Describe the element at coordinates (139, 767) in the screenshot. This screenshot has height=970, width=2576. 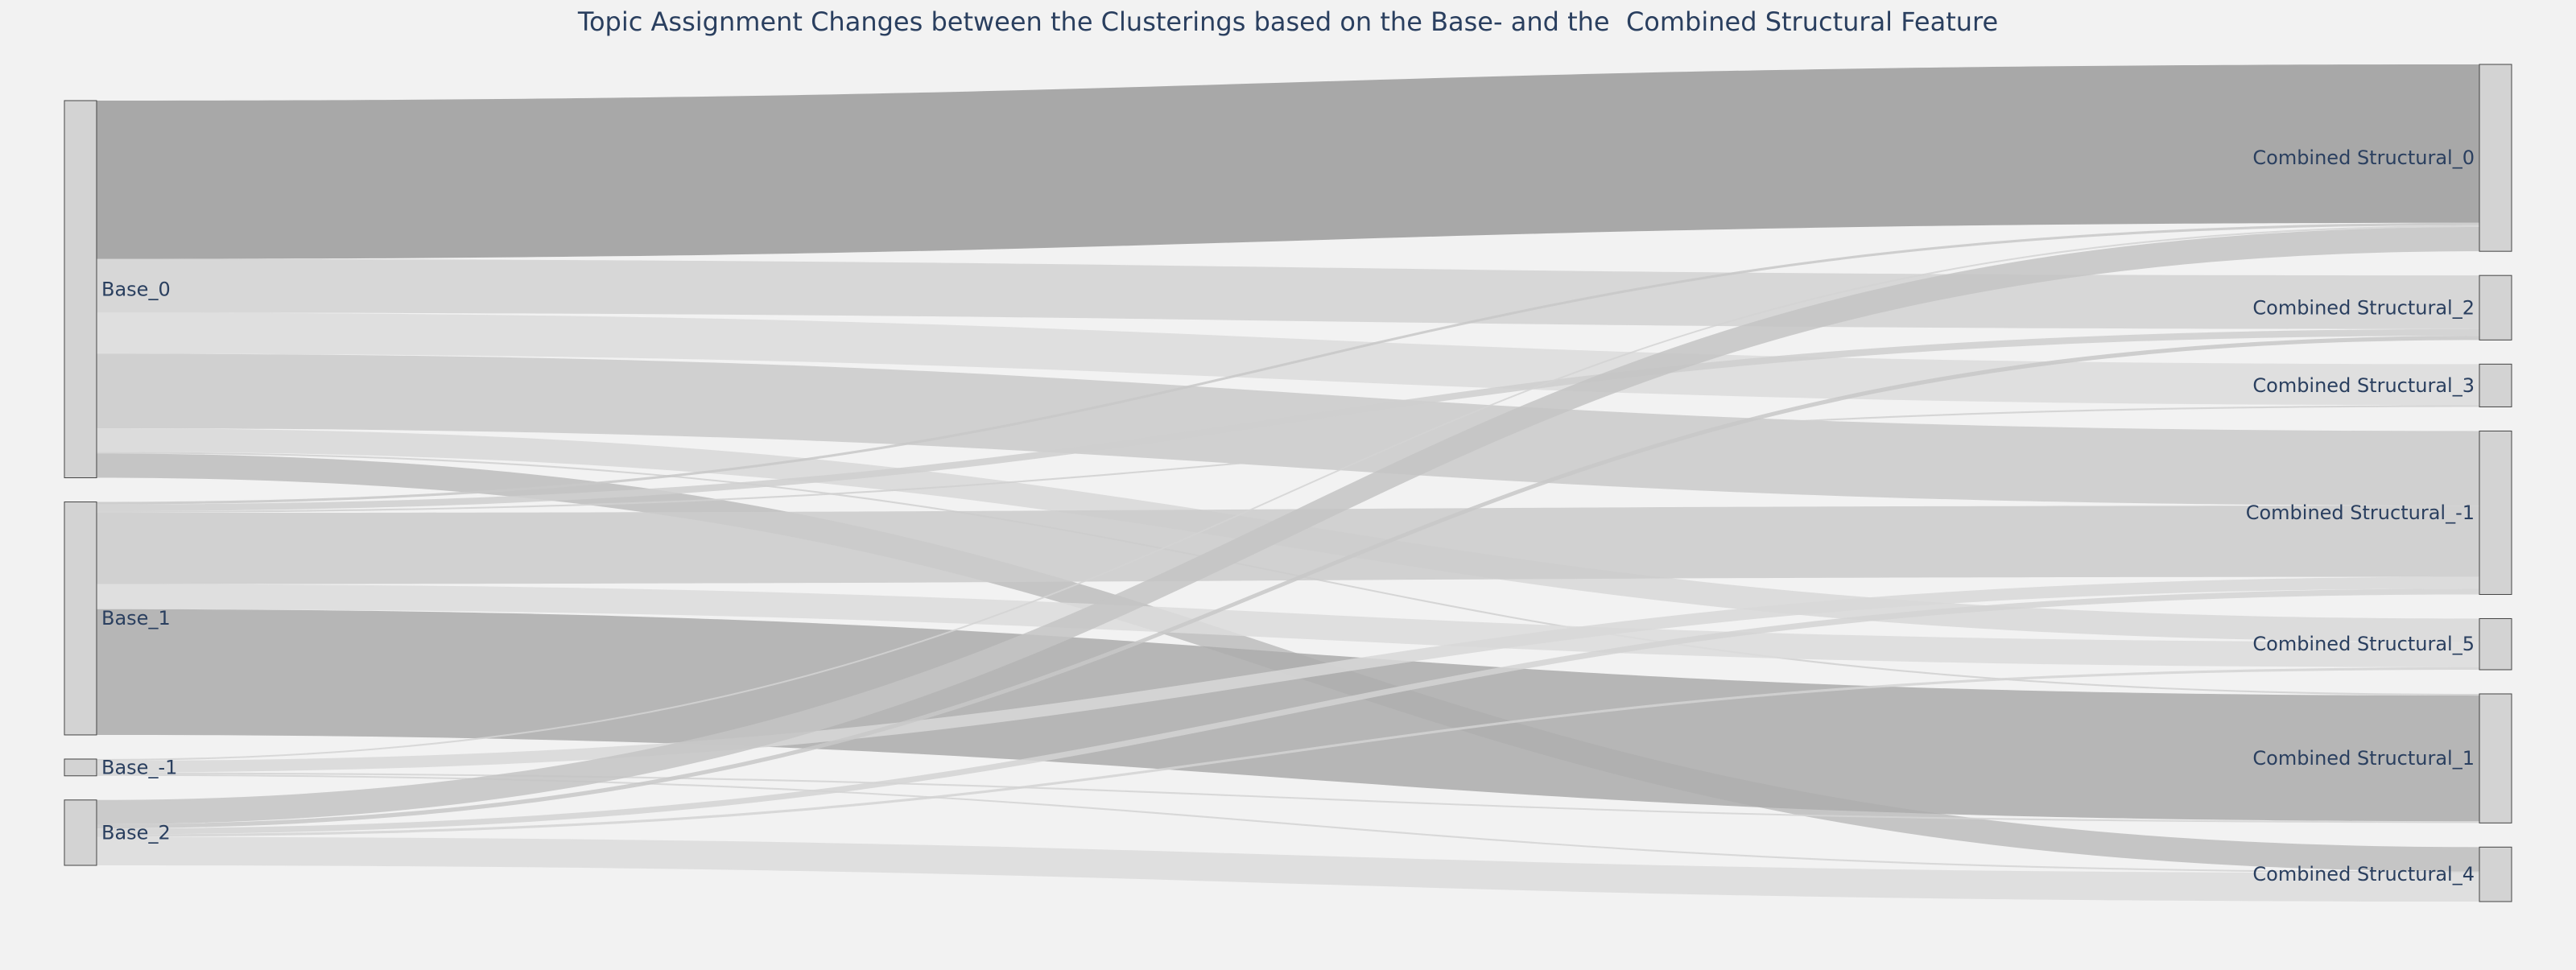
I see `node-label-base-minus1: Base_-1` at that location.